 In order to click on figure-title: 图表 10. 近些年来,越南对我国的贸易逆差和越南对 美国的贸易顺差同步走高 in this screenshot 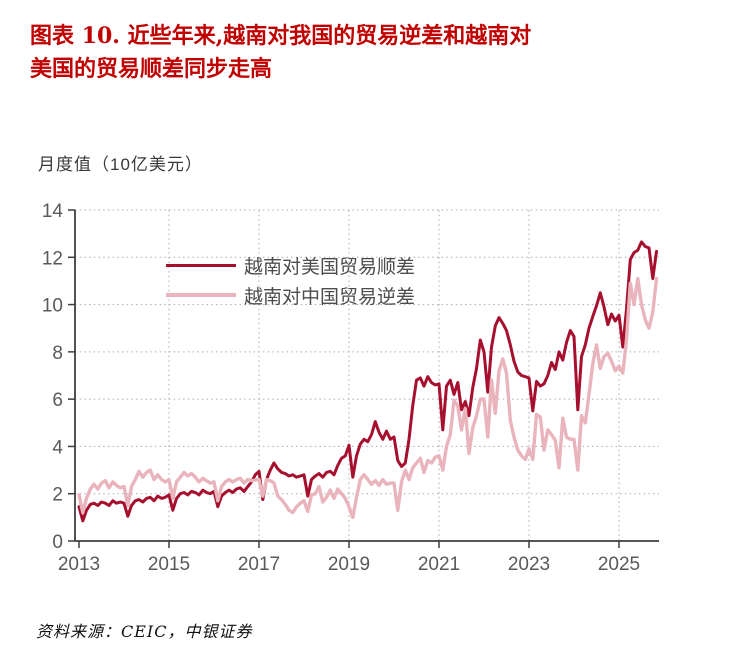, I will do `click(383, 53)`.